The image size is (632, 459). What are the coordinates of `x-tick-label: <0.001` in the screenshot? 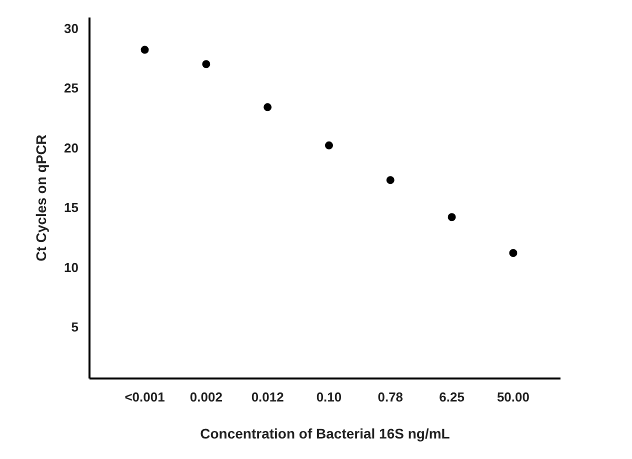 It's located at (144, 397).